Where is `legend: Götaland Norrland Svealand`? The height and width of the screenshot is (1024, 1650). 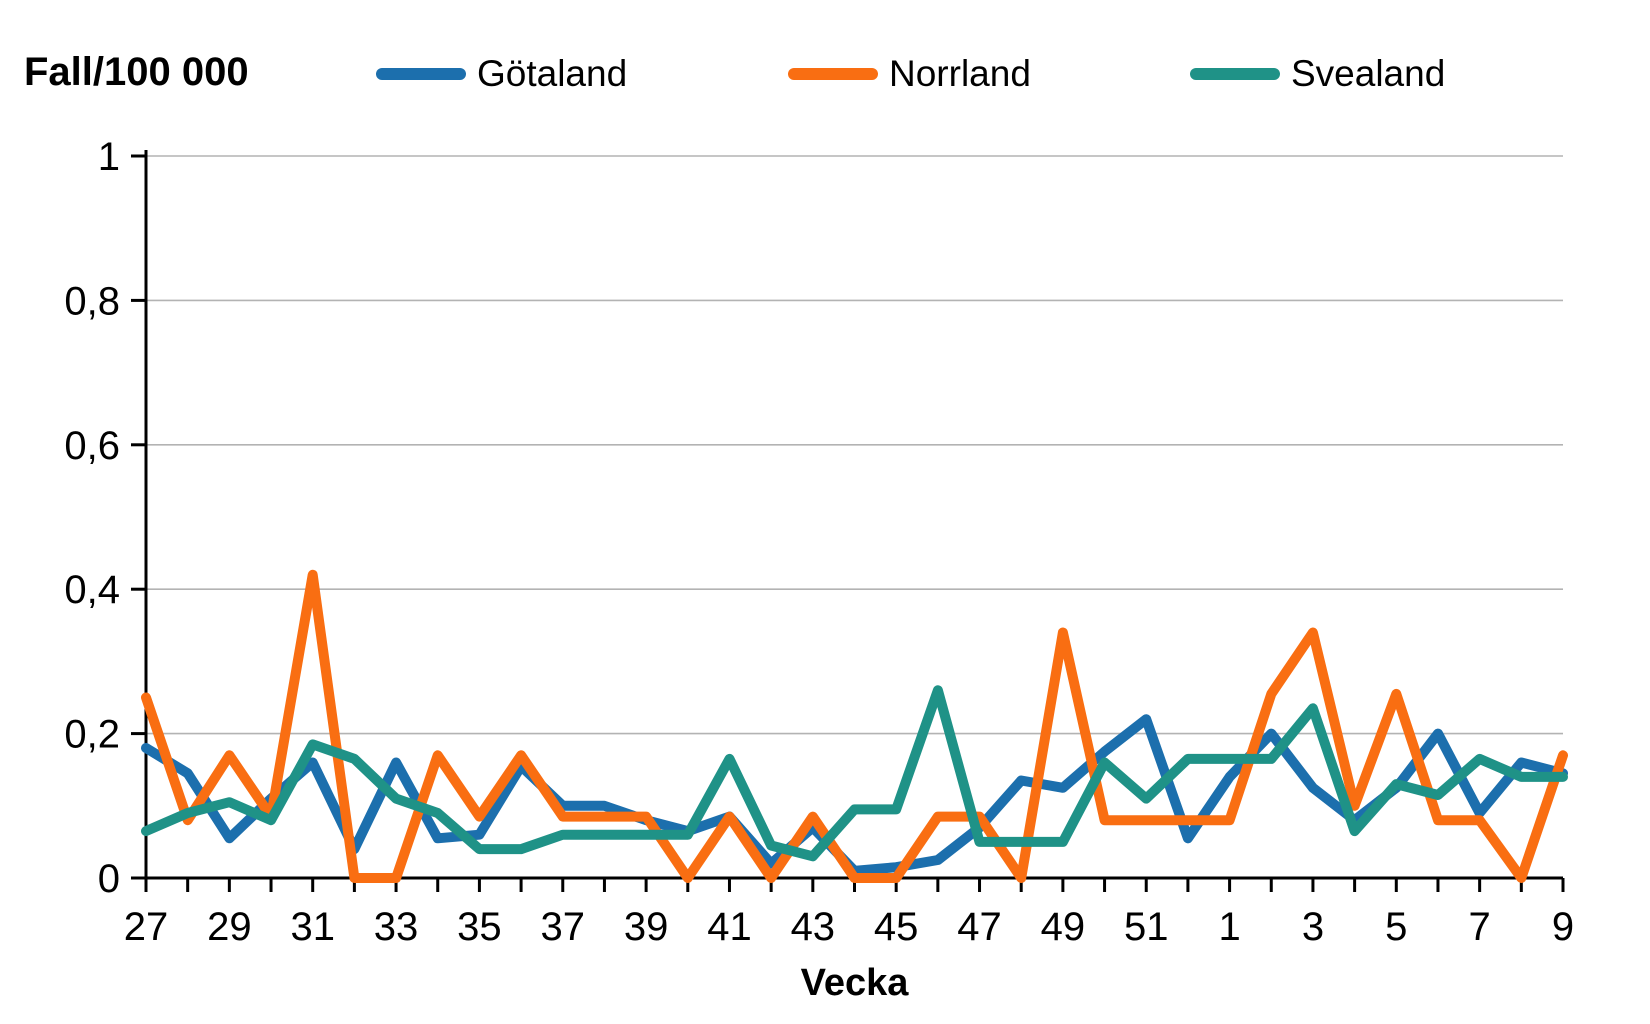 legend: Götaland Norrland Svealand is located at coordinates (825, 74).